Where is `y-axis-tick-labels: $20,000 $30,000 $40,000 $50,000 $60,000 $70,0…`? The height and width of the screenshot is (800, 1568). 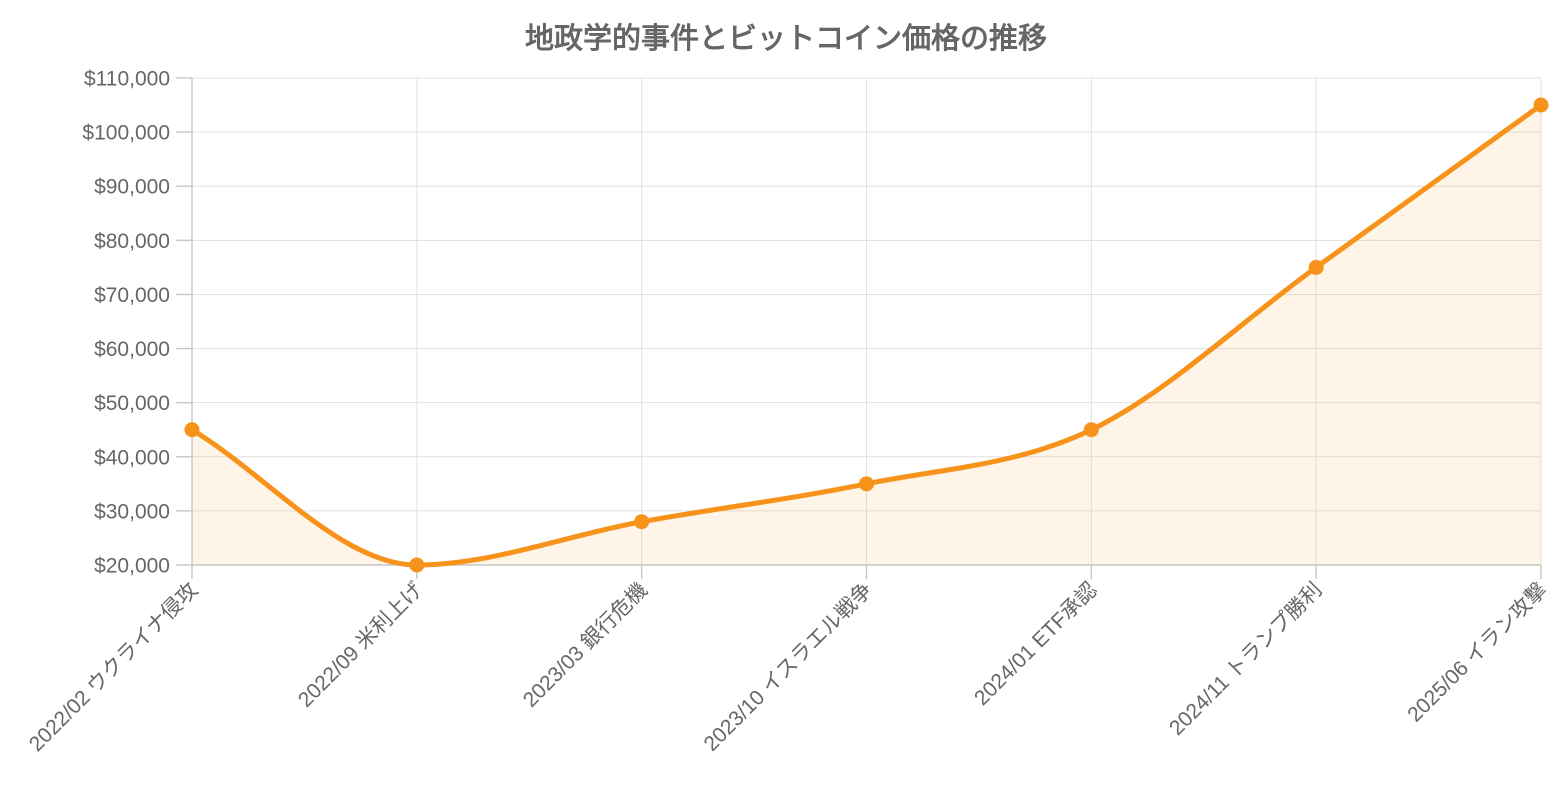
y-axis-tick-labels: $20,000 $30,000 $40,000 $50,000 $60,000 $70,0… is located at coordinates (126, 323).